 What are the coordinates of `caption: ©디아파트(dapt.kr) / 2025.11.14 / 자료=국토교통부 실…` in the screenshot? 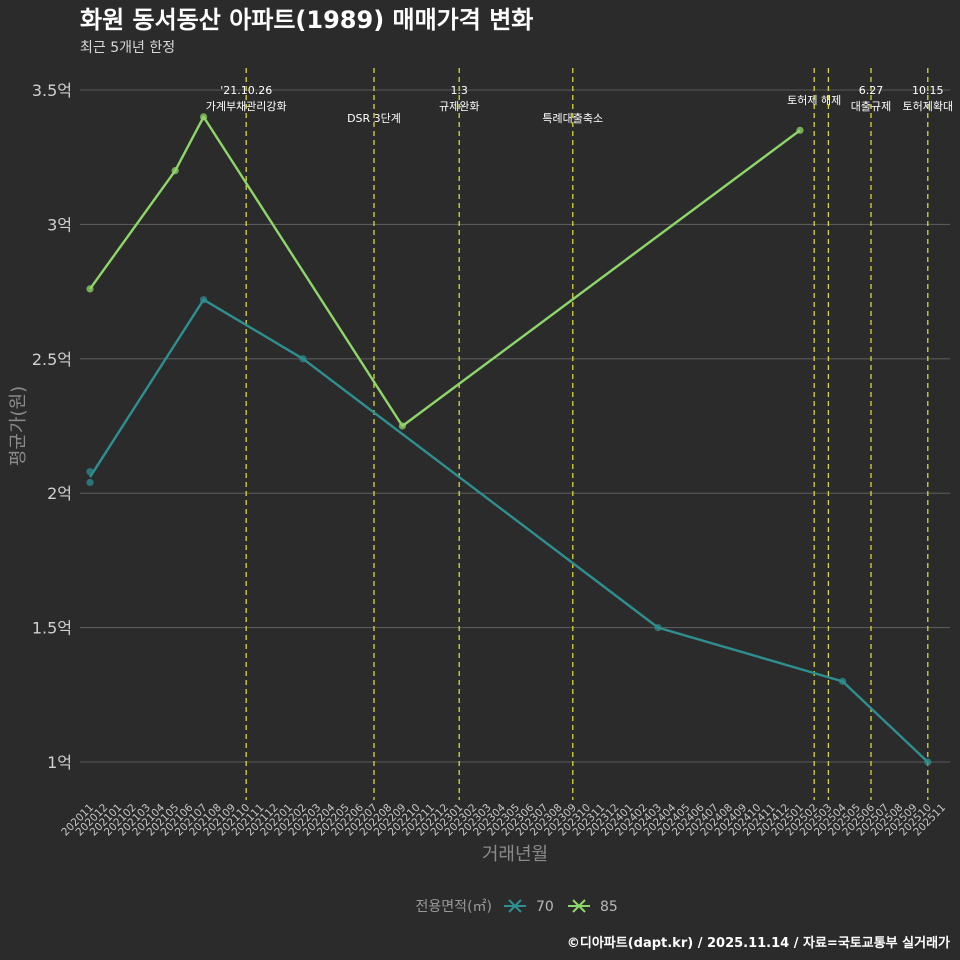 It's located at (758, 943).